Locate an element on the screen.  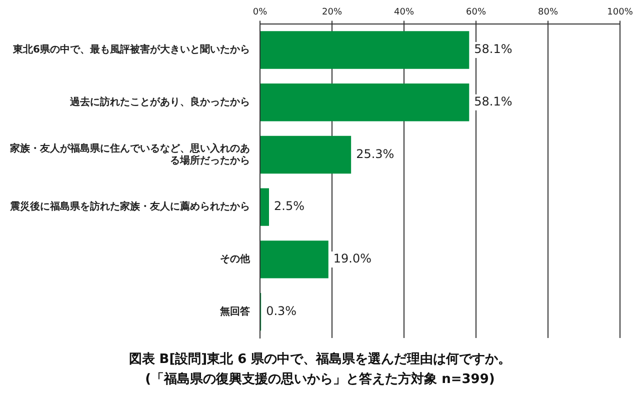
x-tick-label: 20% is located at coordinates (332, 13).